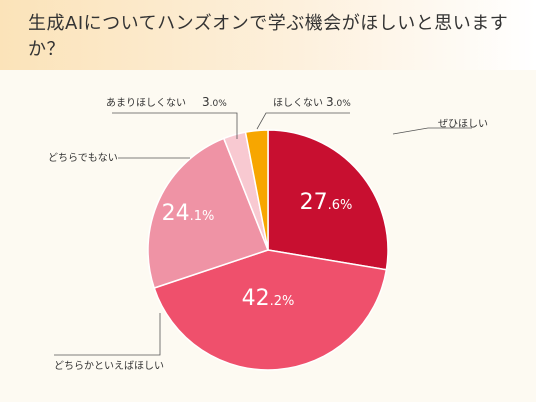 The height and width of the screenshot is (402, 536). I want to click on chart-title: 生成AIについてハンズオンで学ぶ機会がほしいと思いますか？, so click(268, 36).